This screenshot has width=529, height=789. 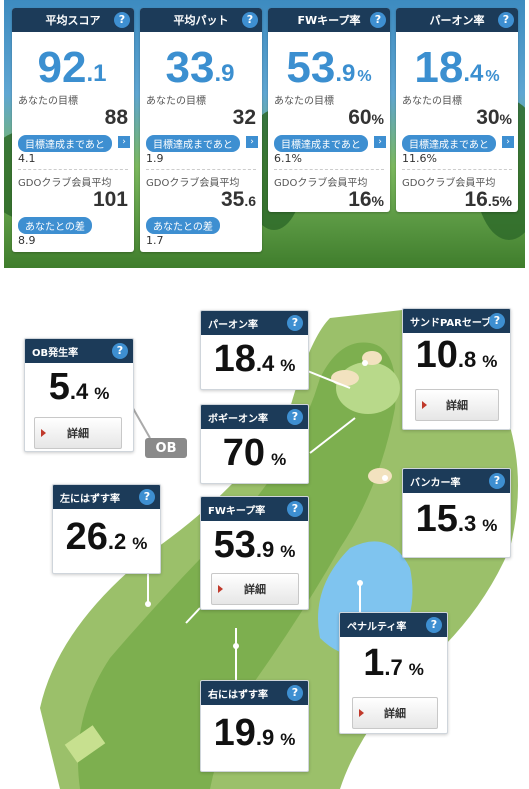 I want to click on card-header: 平均スコア?, so click(x=73, y=20).